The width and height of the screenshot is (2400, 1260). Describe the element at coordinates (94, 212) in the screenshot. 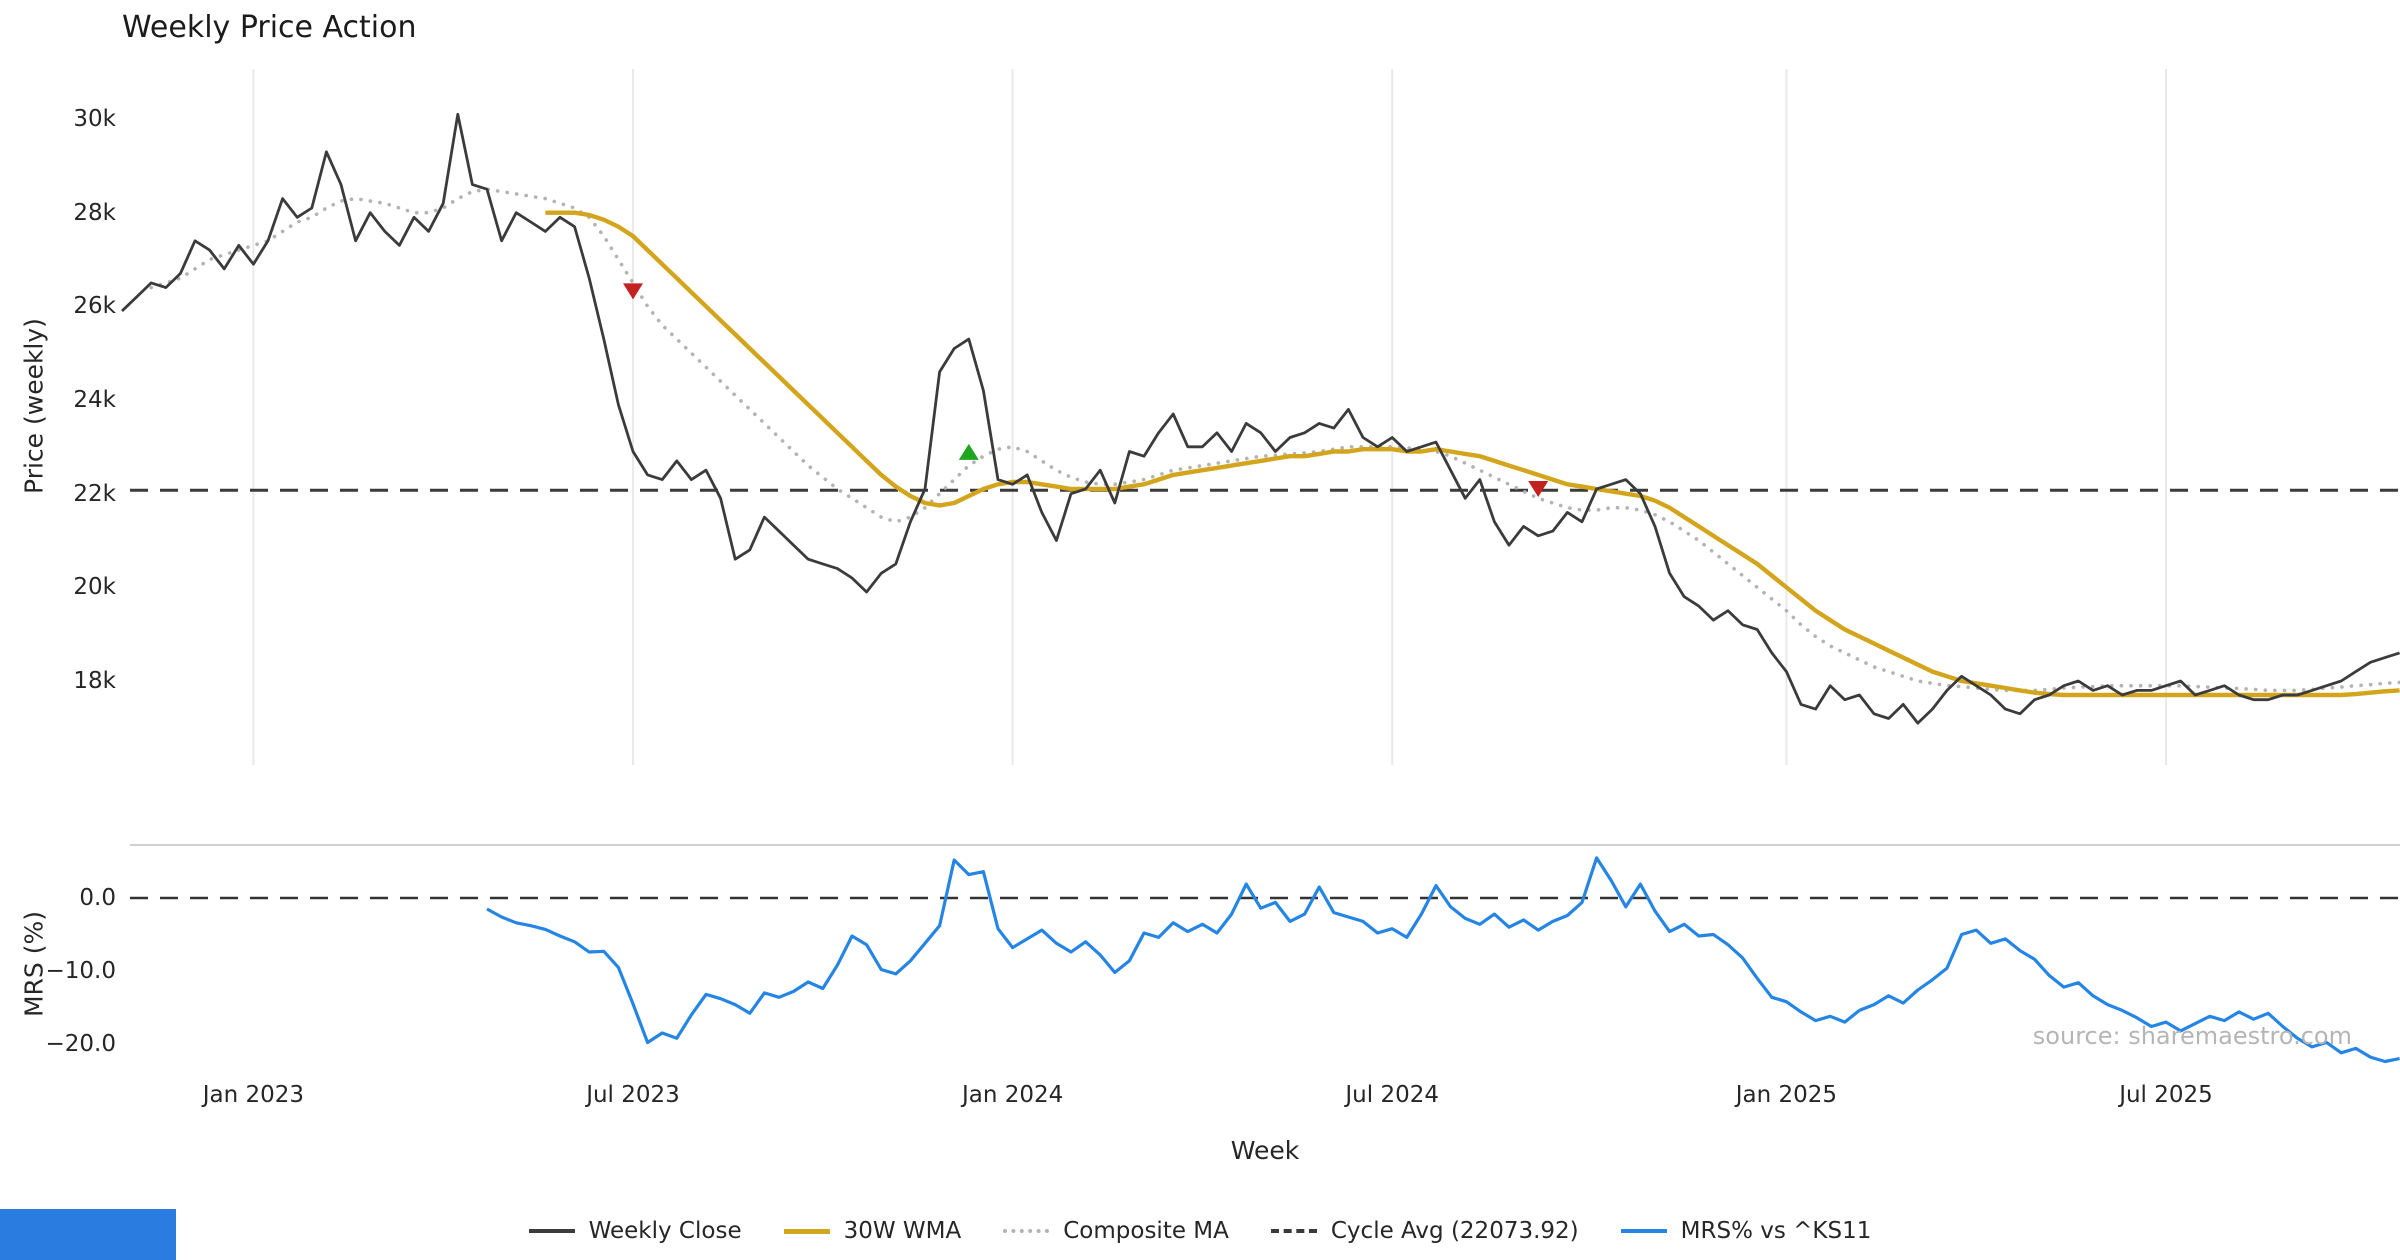

I see `price-tick-28k: 28k` at that location.